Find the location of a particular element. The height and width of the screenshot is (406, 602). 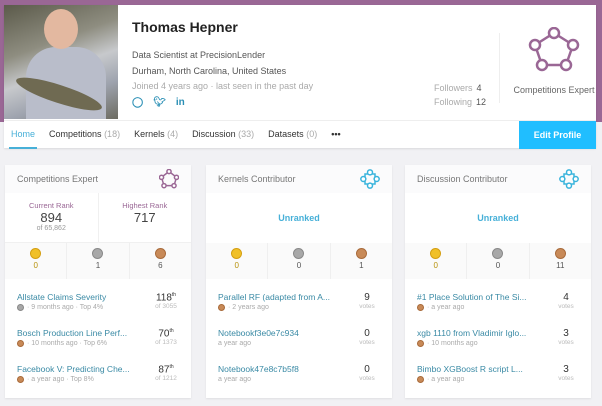

bronze-medal-count: 6 is located at coordinates (159, 261).